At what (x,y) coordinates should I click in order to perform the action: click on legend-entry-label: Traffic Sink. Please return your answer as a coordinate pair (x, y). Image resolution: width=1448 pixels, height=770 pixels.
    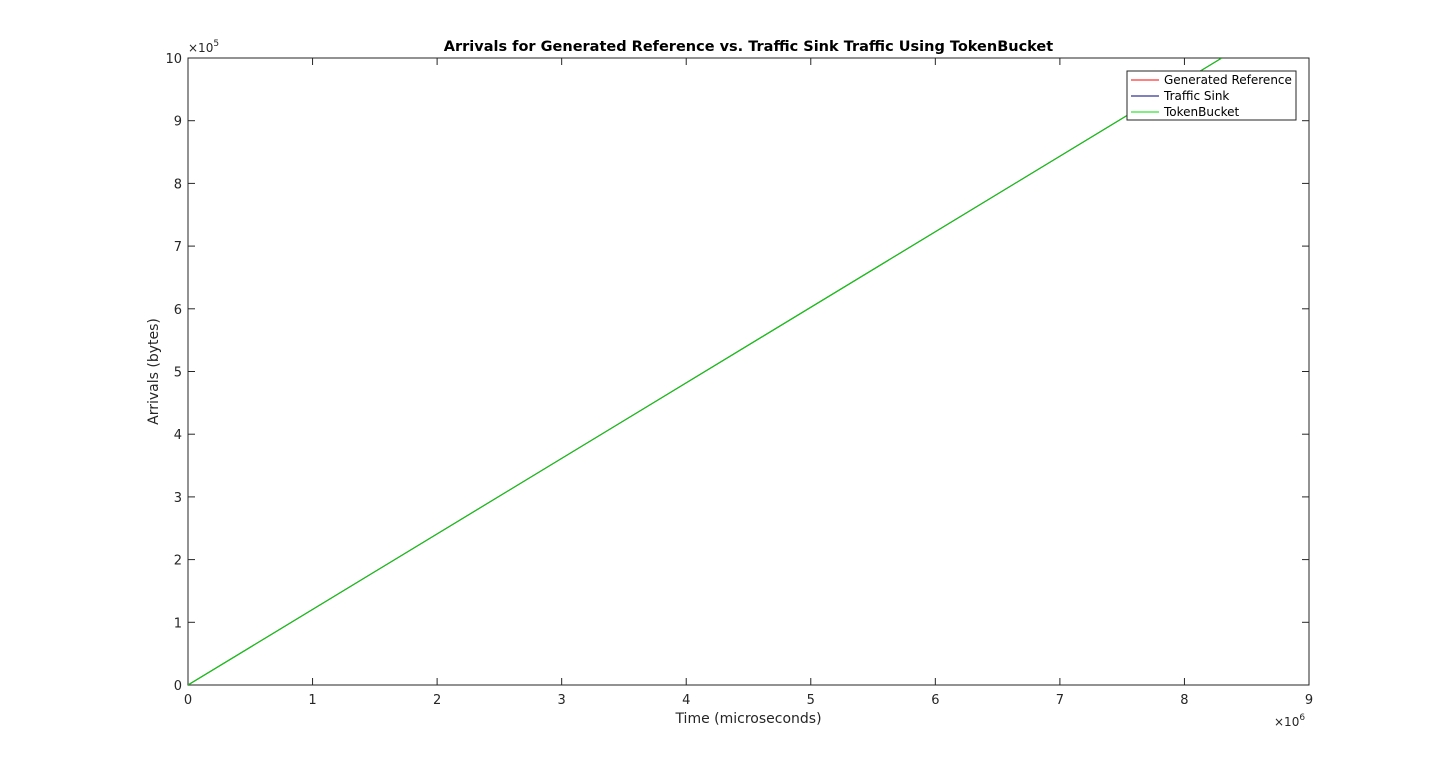
    Looking at the image, I should click on (1196, 96).